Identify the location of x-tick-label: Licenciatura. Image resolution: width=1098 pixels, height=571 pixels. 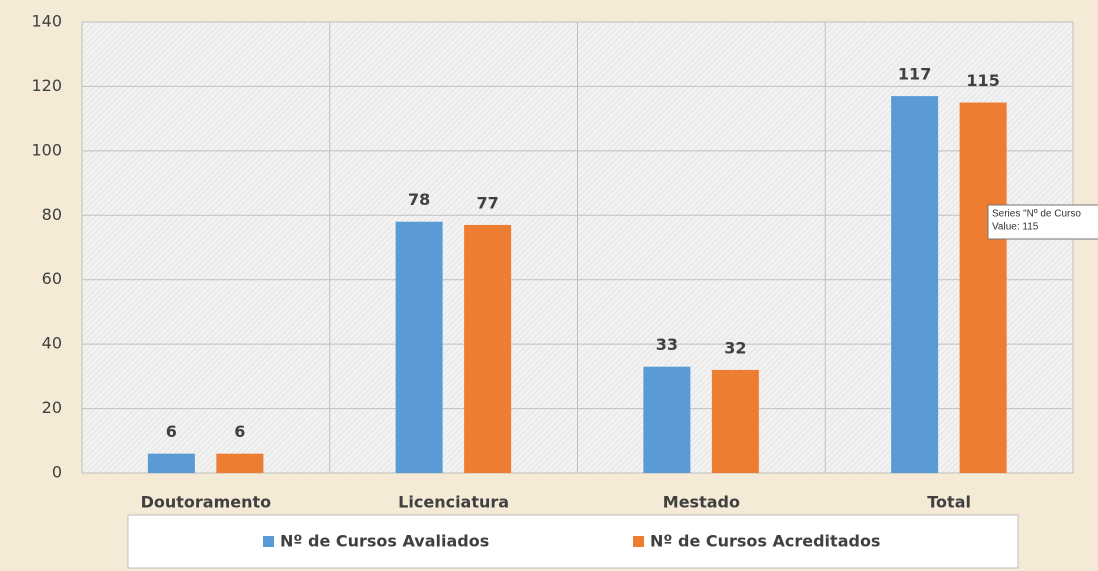
(453, 502).